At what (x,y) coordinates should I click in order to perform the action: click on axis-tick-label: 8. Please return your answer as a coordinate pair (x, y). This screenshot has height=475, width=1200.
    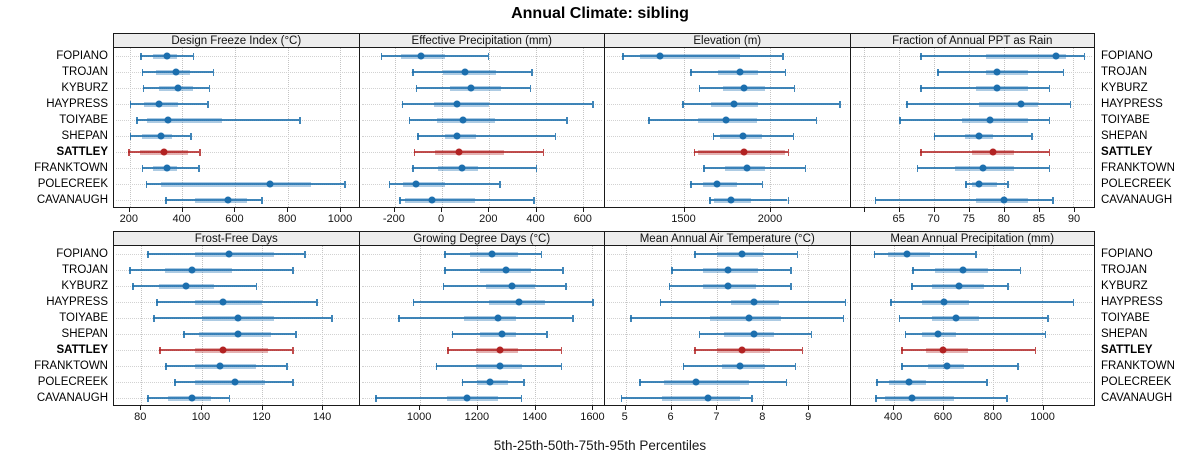
    Looking at the image, I should click on (762, 417).